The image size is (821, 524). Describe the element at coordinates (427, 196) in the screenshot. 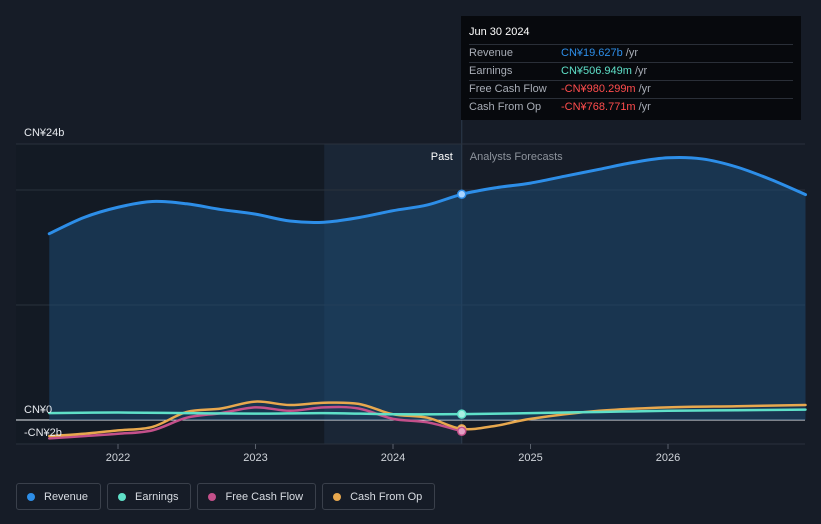

I see `revenue-line` at that location.